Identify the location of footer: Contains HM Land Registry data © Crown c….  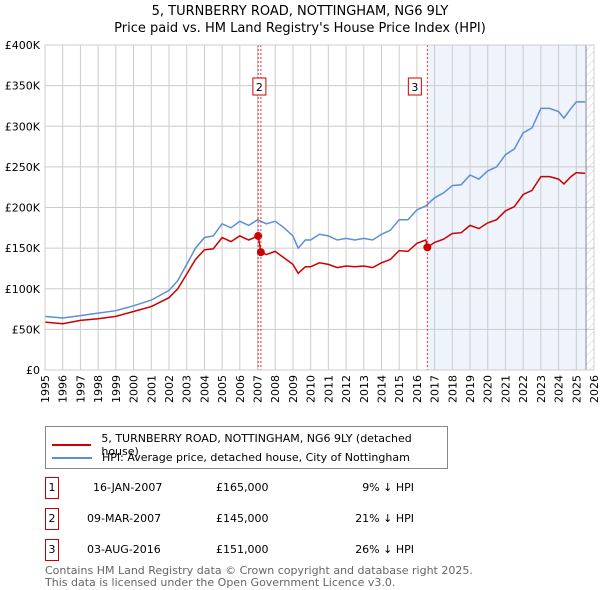
(259, 577).